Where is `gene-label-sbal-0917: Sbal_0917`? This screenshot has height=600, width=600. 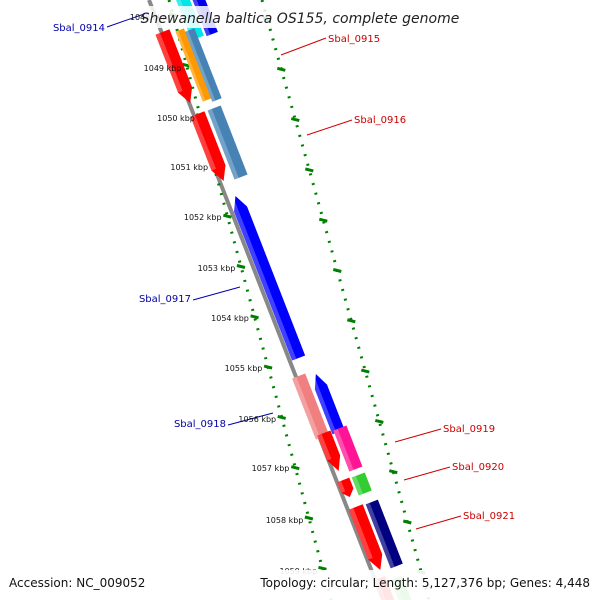 gene-label-sbal-0917: Sbal_0917 is located at coordinates (165, 299).